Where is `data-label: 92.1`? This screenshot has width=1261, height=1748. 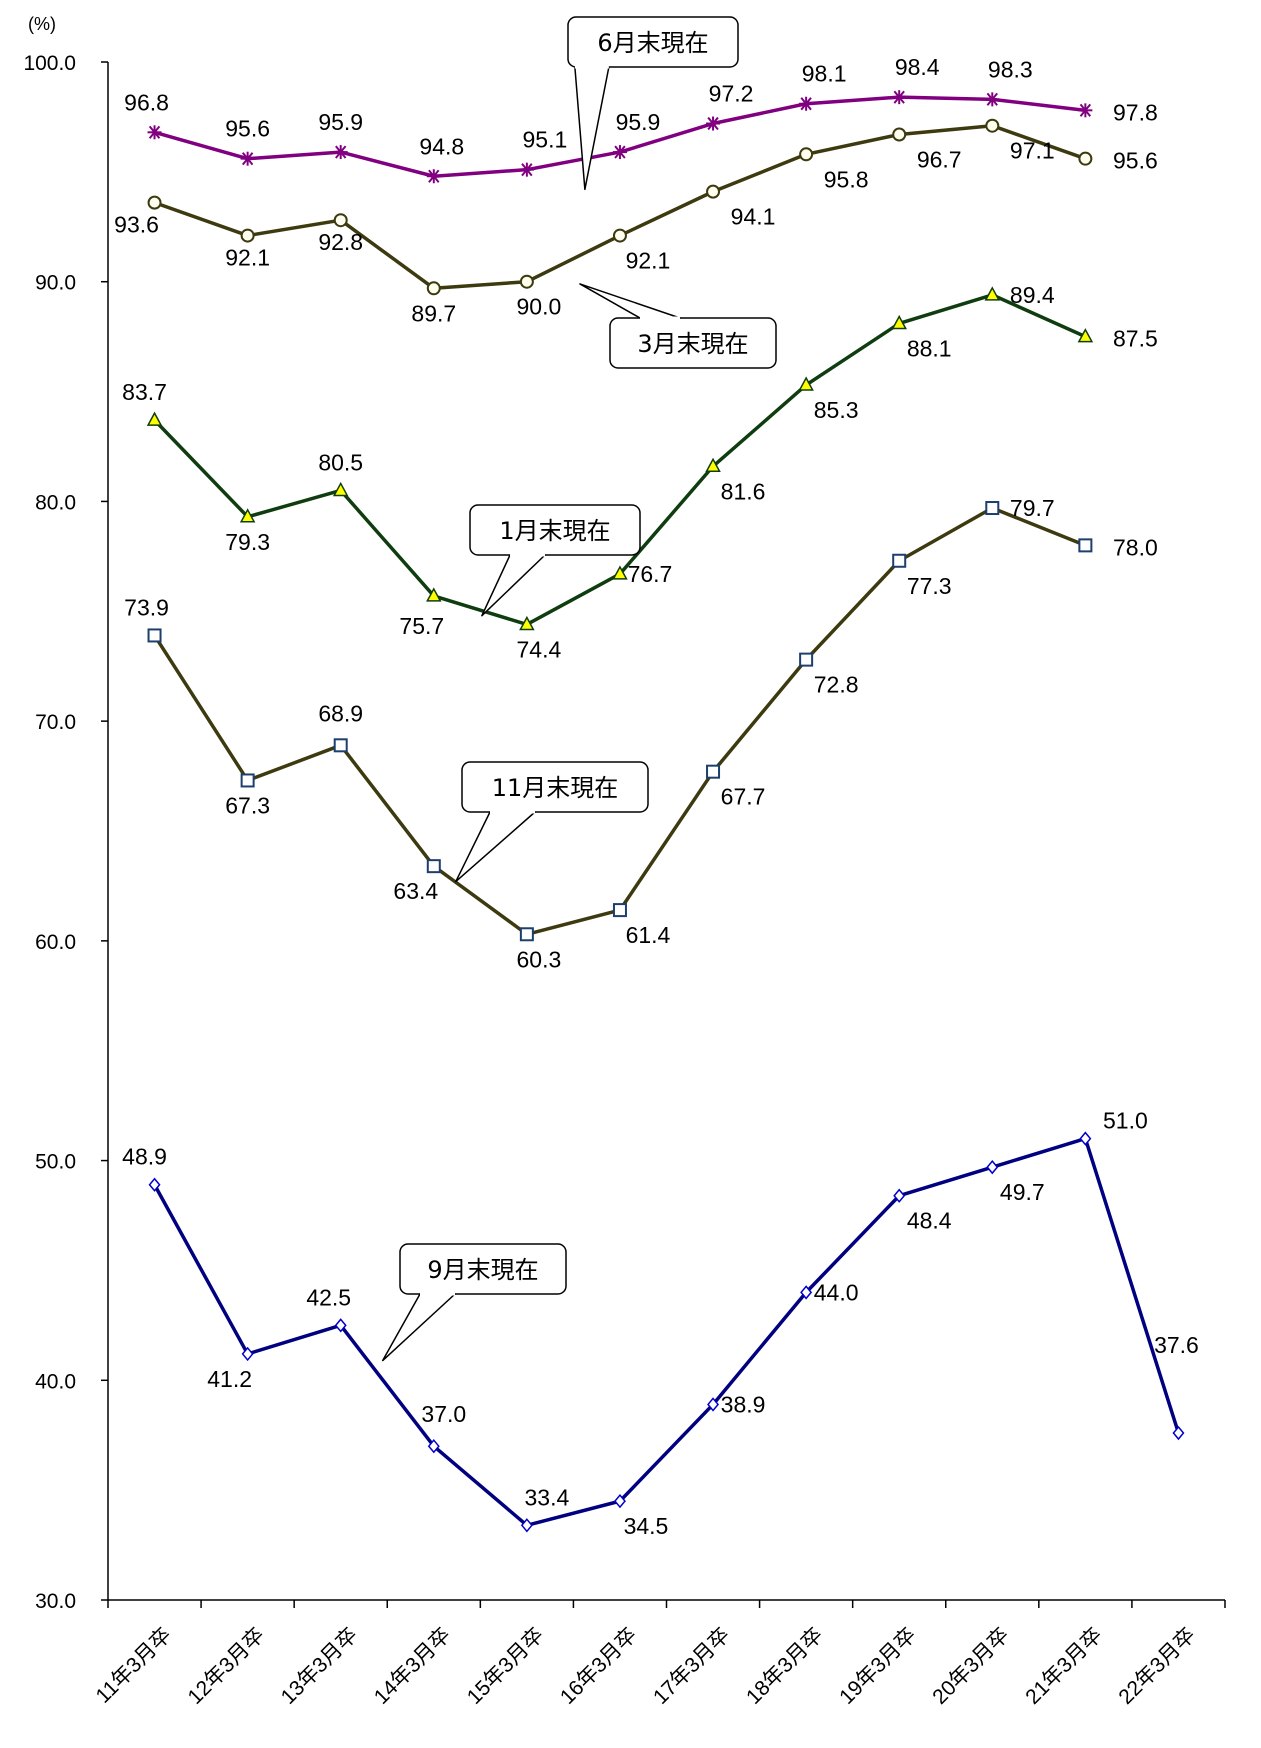
data-label: 92.1 is located at coordinates (648, 261).